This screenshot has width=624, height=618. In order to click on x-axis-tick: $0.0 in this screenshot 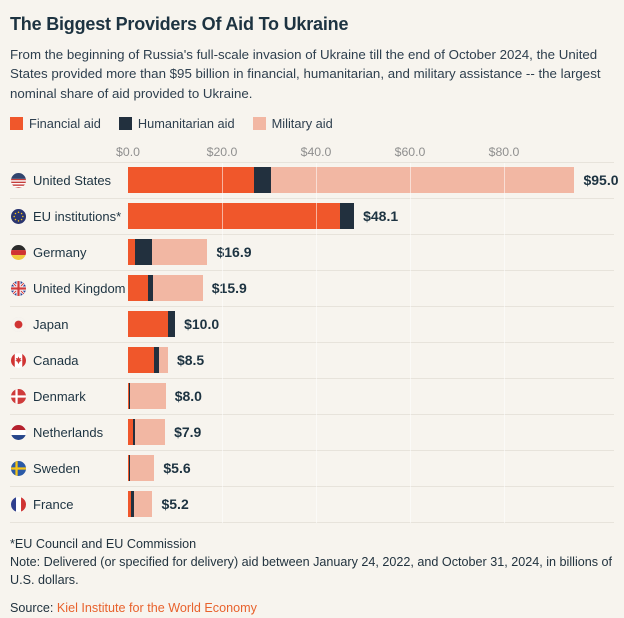, I will do `click(128, 151)`.